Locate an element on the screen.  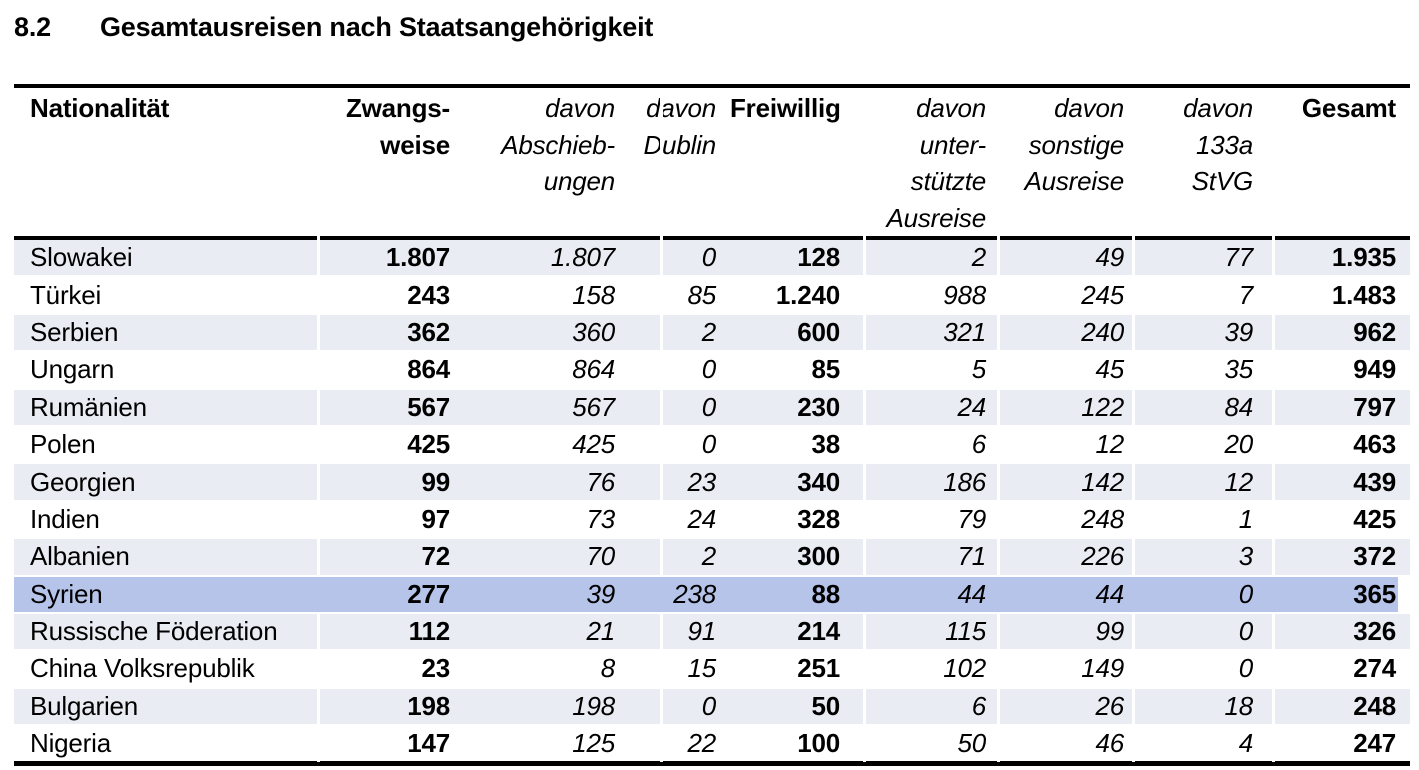
cell-zwangsweise: 567 is located at coordinates (390, 407).